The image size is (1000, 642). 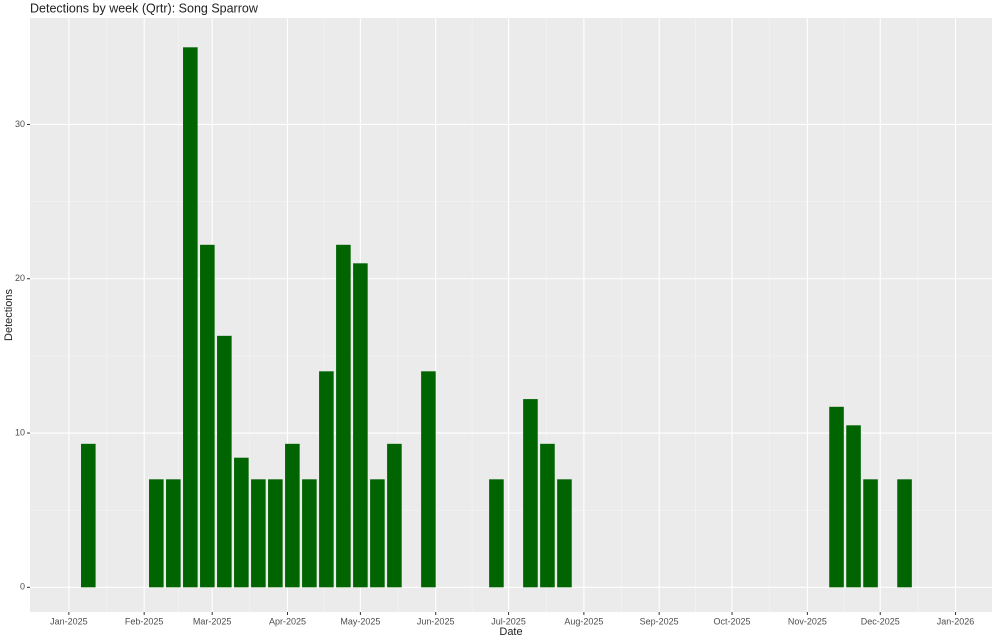 I want to click on x-tick-label: Jun-2025, so click(x=436, y=621).